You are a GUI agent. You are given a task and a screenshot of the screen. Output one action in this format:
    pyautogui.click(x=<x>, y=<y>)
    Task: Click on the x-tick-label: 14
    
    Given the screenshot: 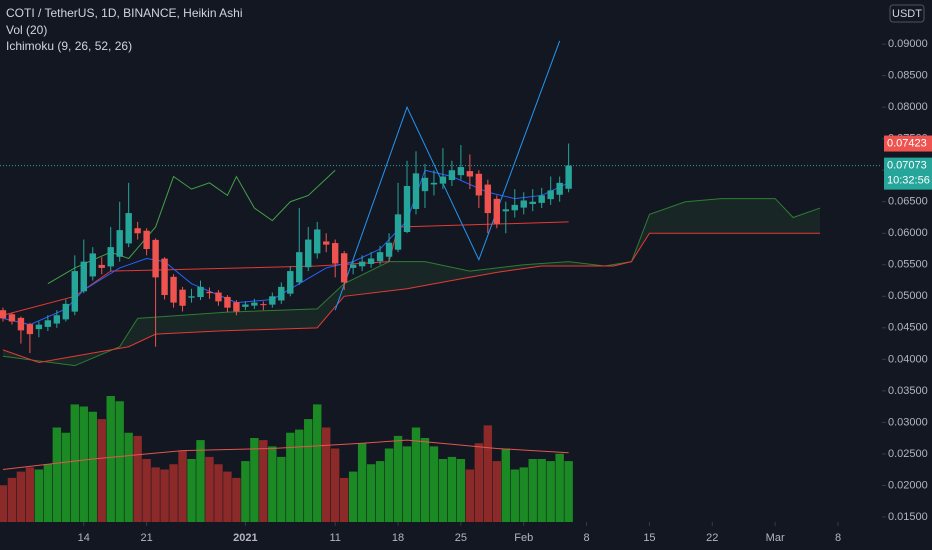 What is the action you would take?
    pyautogui.click(x=84, y=538)
    